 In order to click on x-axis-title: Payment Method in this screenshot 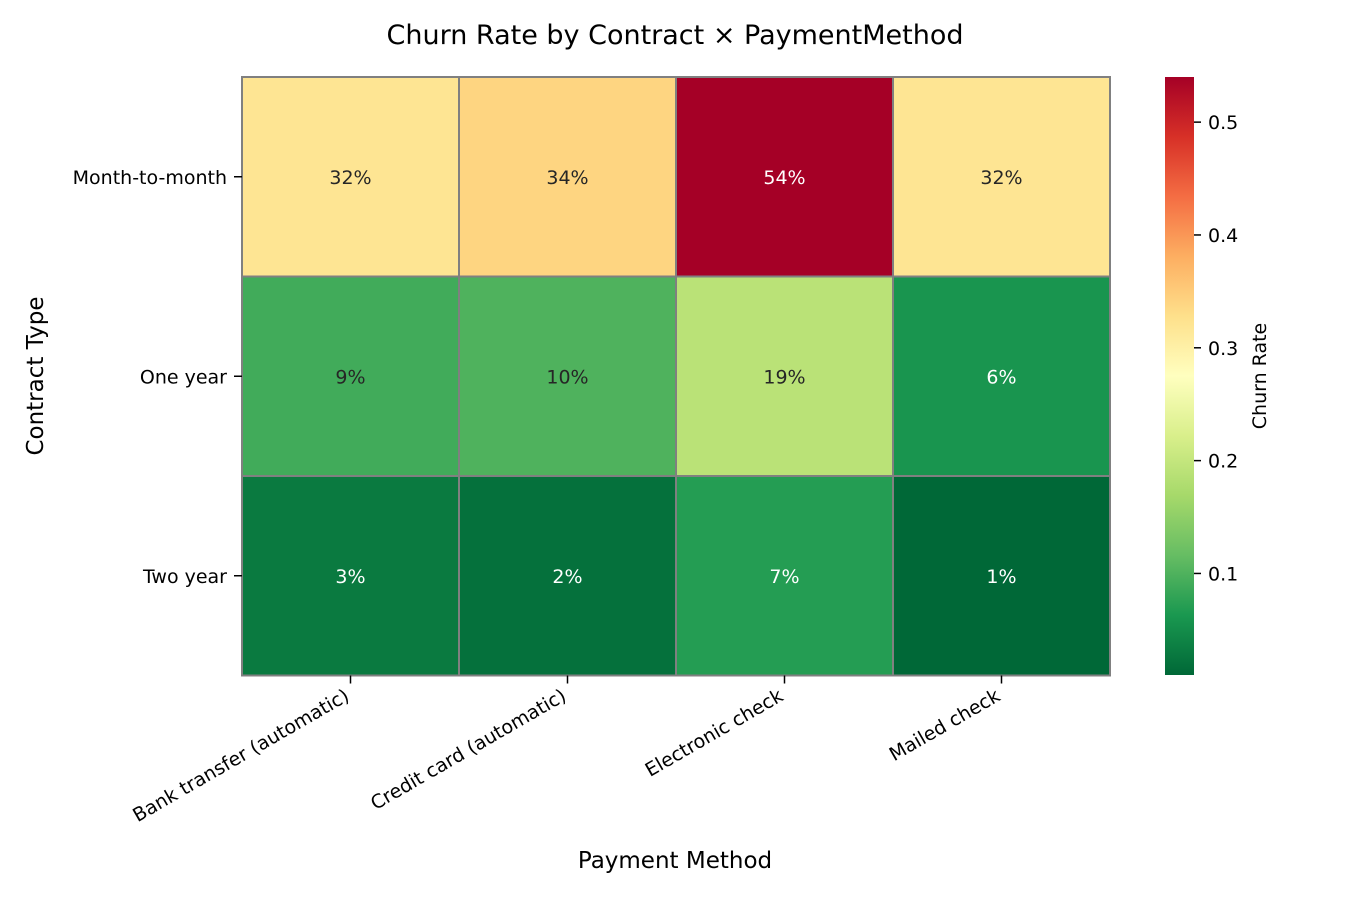, I will do `click(675, 861)`.